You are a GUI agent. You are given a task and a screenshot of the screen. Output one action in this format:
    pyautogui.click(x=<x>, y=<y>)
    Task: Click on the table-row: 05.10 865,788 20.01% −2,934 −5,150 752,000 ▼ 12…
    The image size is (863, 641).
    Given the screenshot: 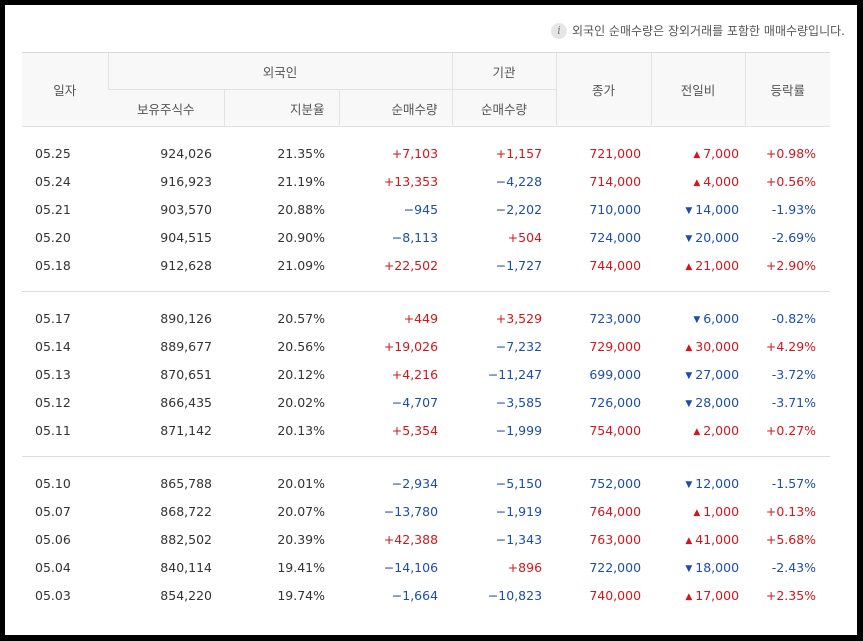 What is the action you would take?
    pyautogui.click(x=426, y=483)
    